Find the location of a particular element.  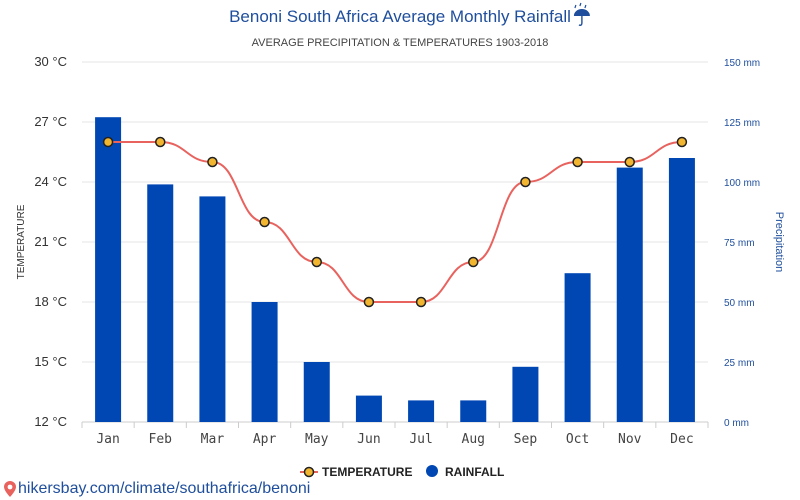

y-left-tick-label: 24 °C is located at coordinates (50, 181).